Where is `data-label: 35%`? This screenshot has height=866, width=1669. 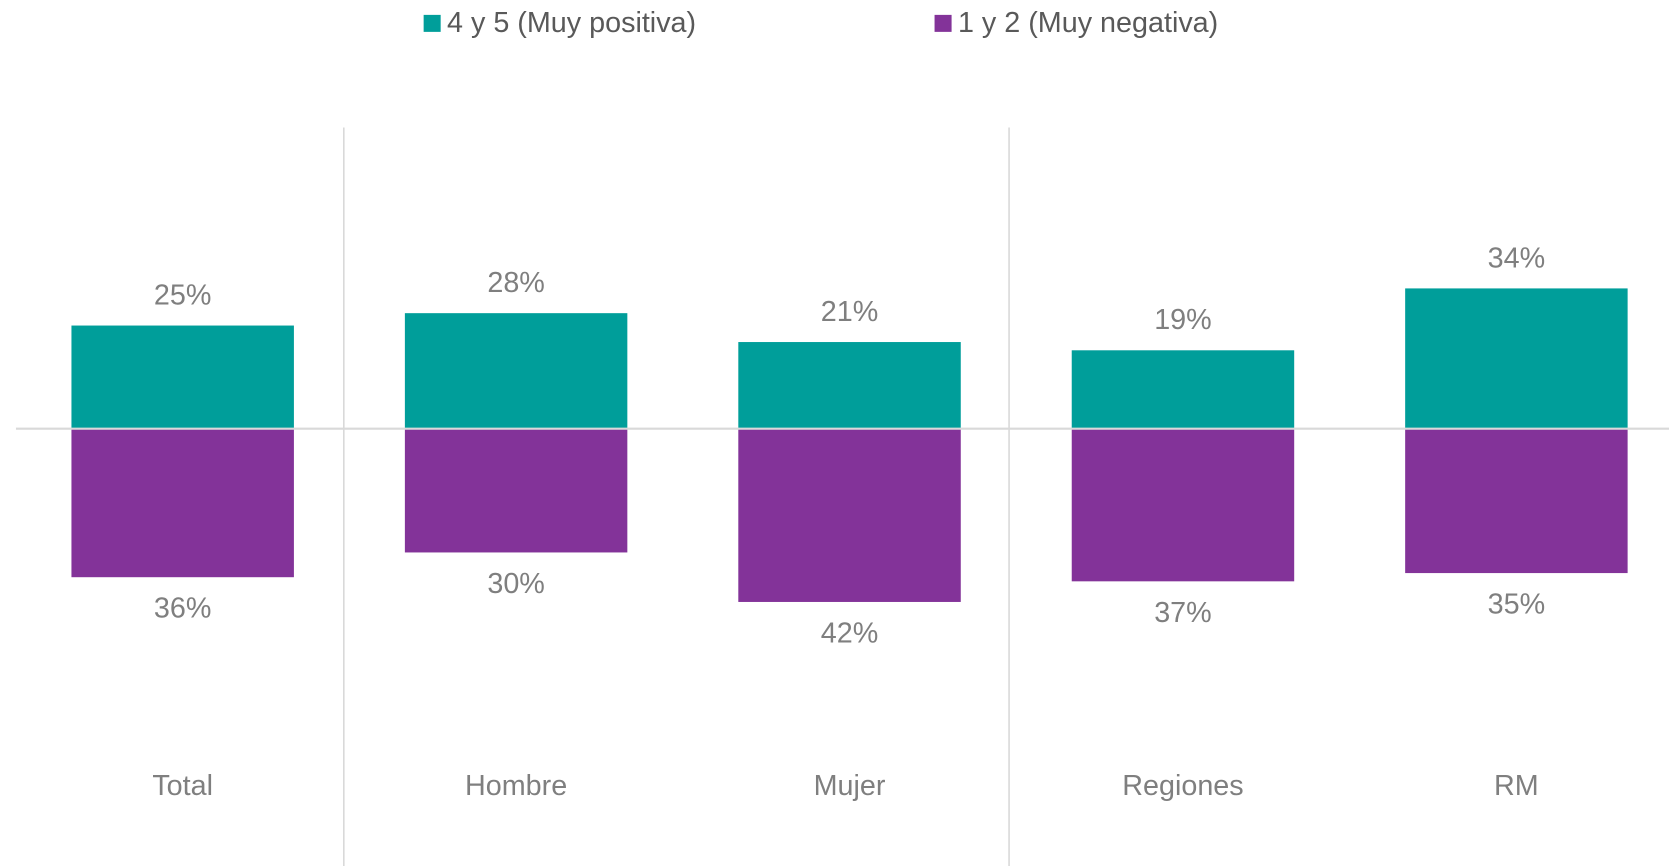
data-label: 35% is located at coordinates (1517, 605).